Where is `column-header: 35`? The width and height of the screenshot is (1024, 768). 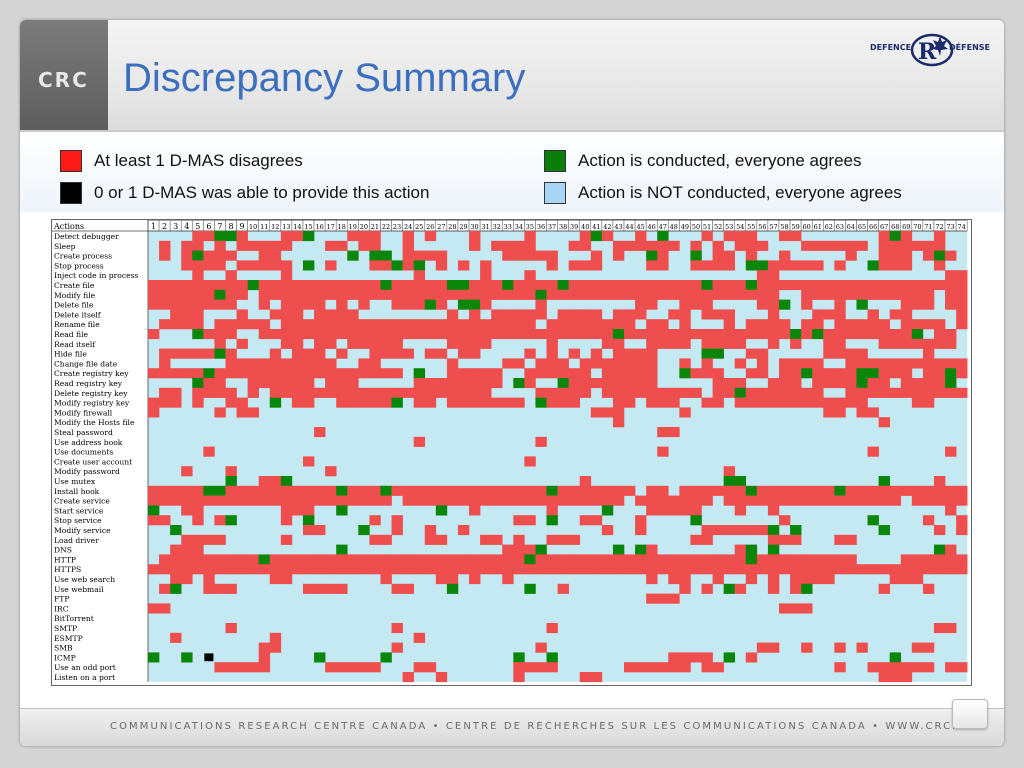 column-header: 35 is located at coordinates (530, 227).